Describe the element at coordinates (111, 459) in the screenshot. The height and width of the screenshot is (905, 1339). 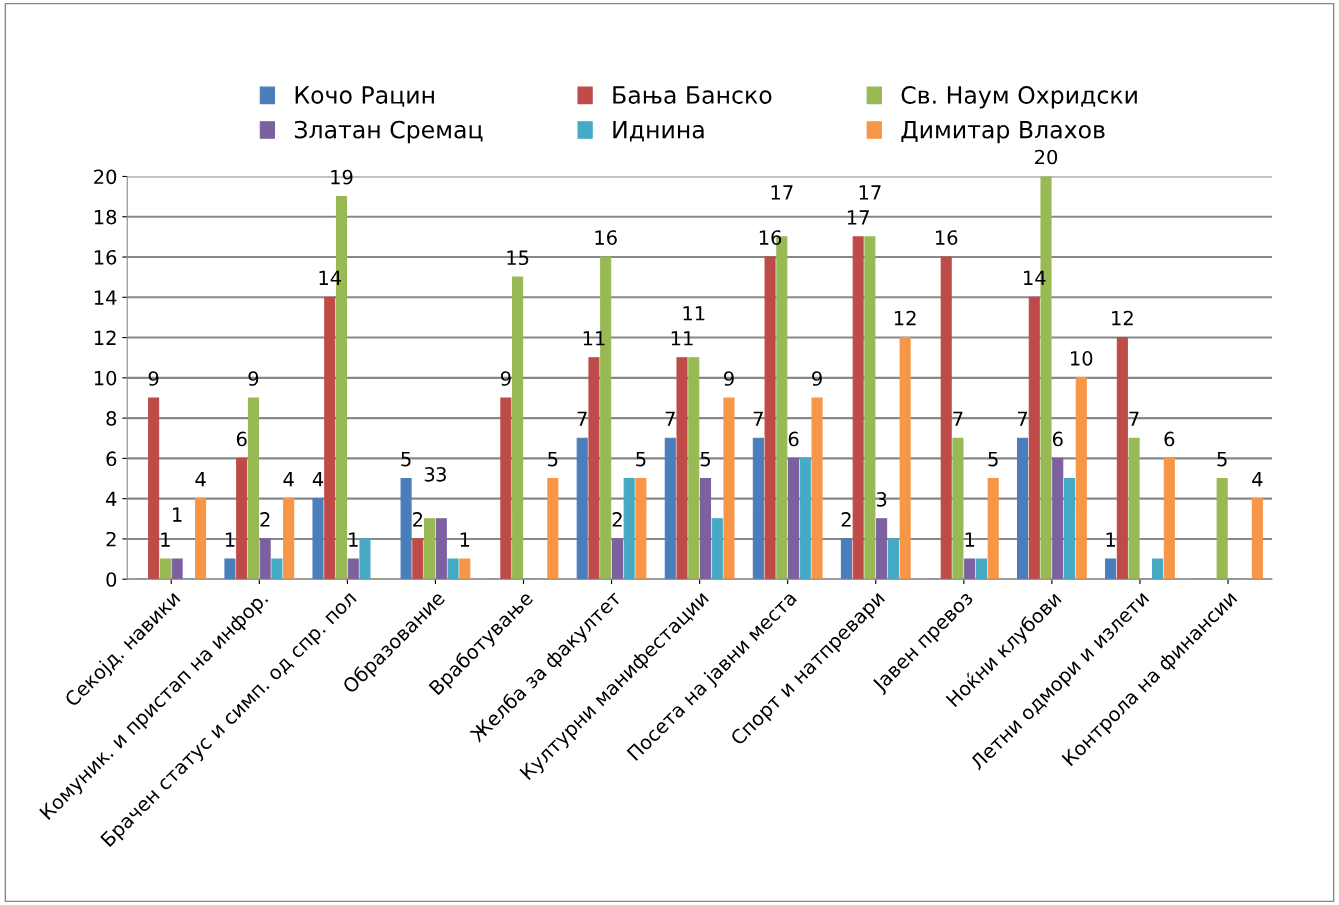
I see `y-tick-label: 6` at that location.